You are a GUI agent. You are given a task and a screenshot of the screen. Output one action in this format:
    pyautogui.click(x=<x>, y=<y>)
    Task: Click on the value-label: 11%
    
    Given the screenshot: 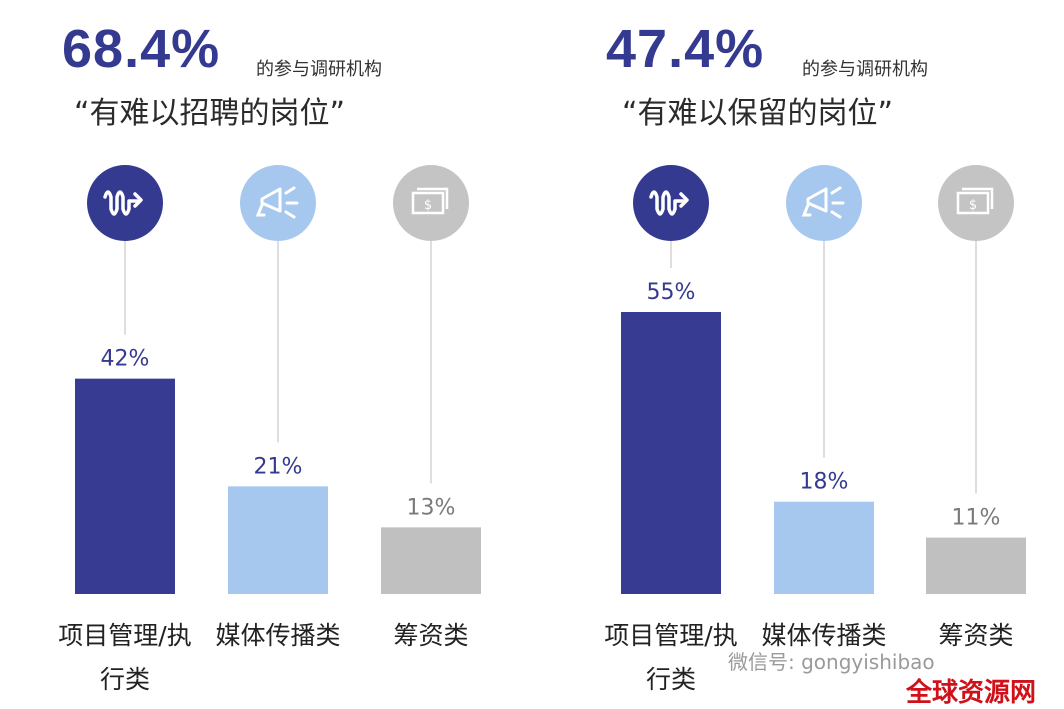 What is the action you would take?
    pyautogui.click(x=976, y=518)
    